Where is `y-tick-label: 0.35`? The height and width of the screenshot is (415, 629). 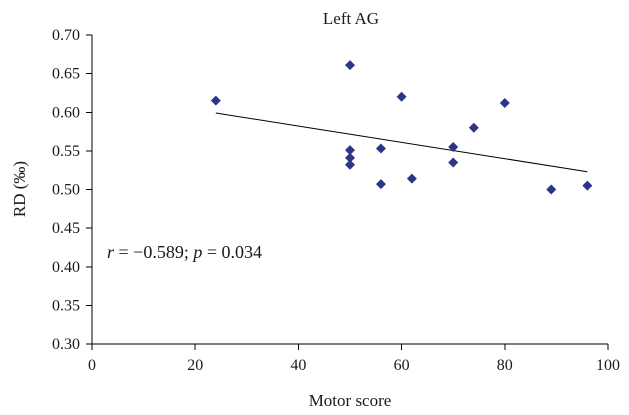 y-tick-label: 0.35 is located at coordinates (66, 305).